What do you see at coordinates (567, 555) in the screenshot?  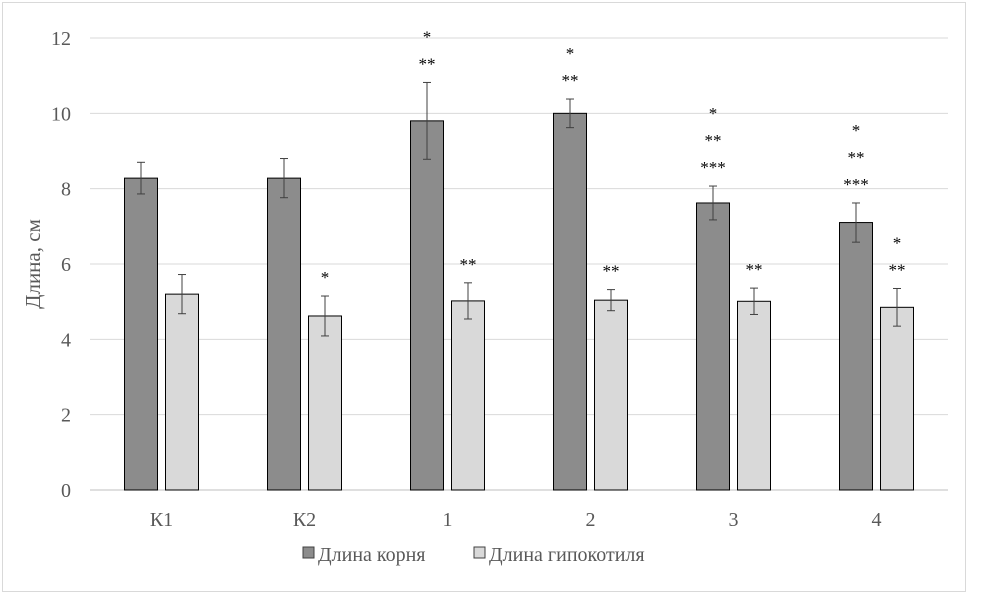 I see `legend-label-hypocotyl: Длина гипокотиля` at bounding box center [567, 555].